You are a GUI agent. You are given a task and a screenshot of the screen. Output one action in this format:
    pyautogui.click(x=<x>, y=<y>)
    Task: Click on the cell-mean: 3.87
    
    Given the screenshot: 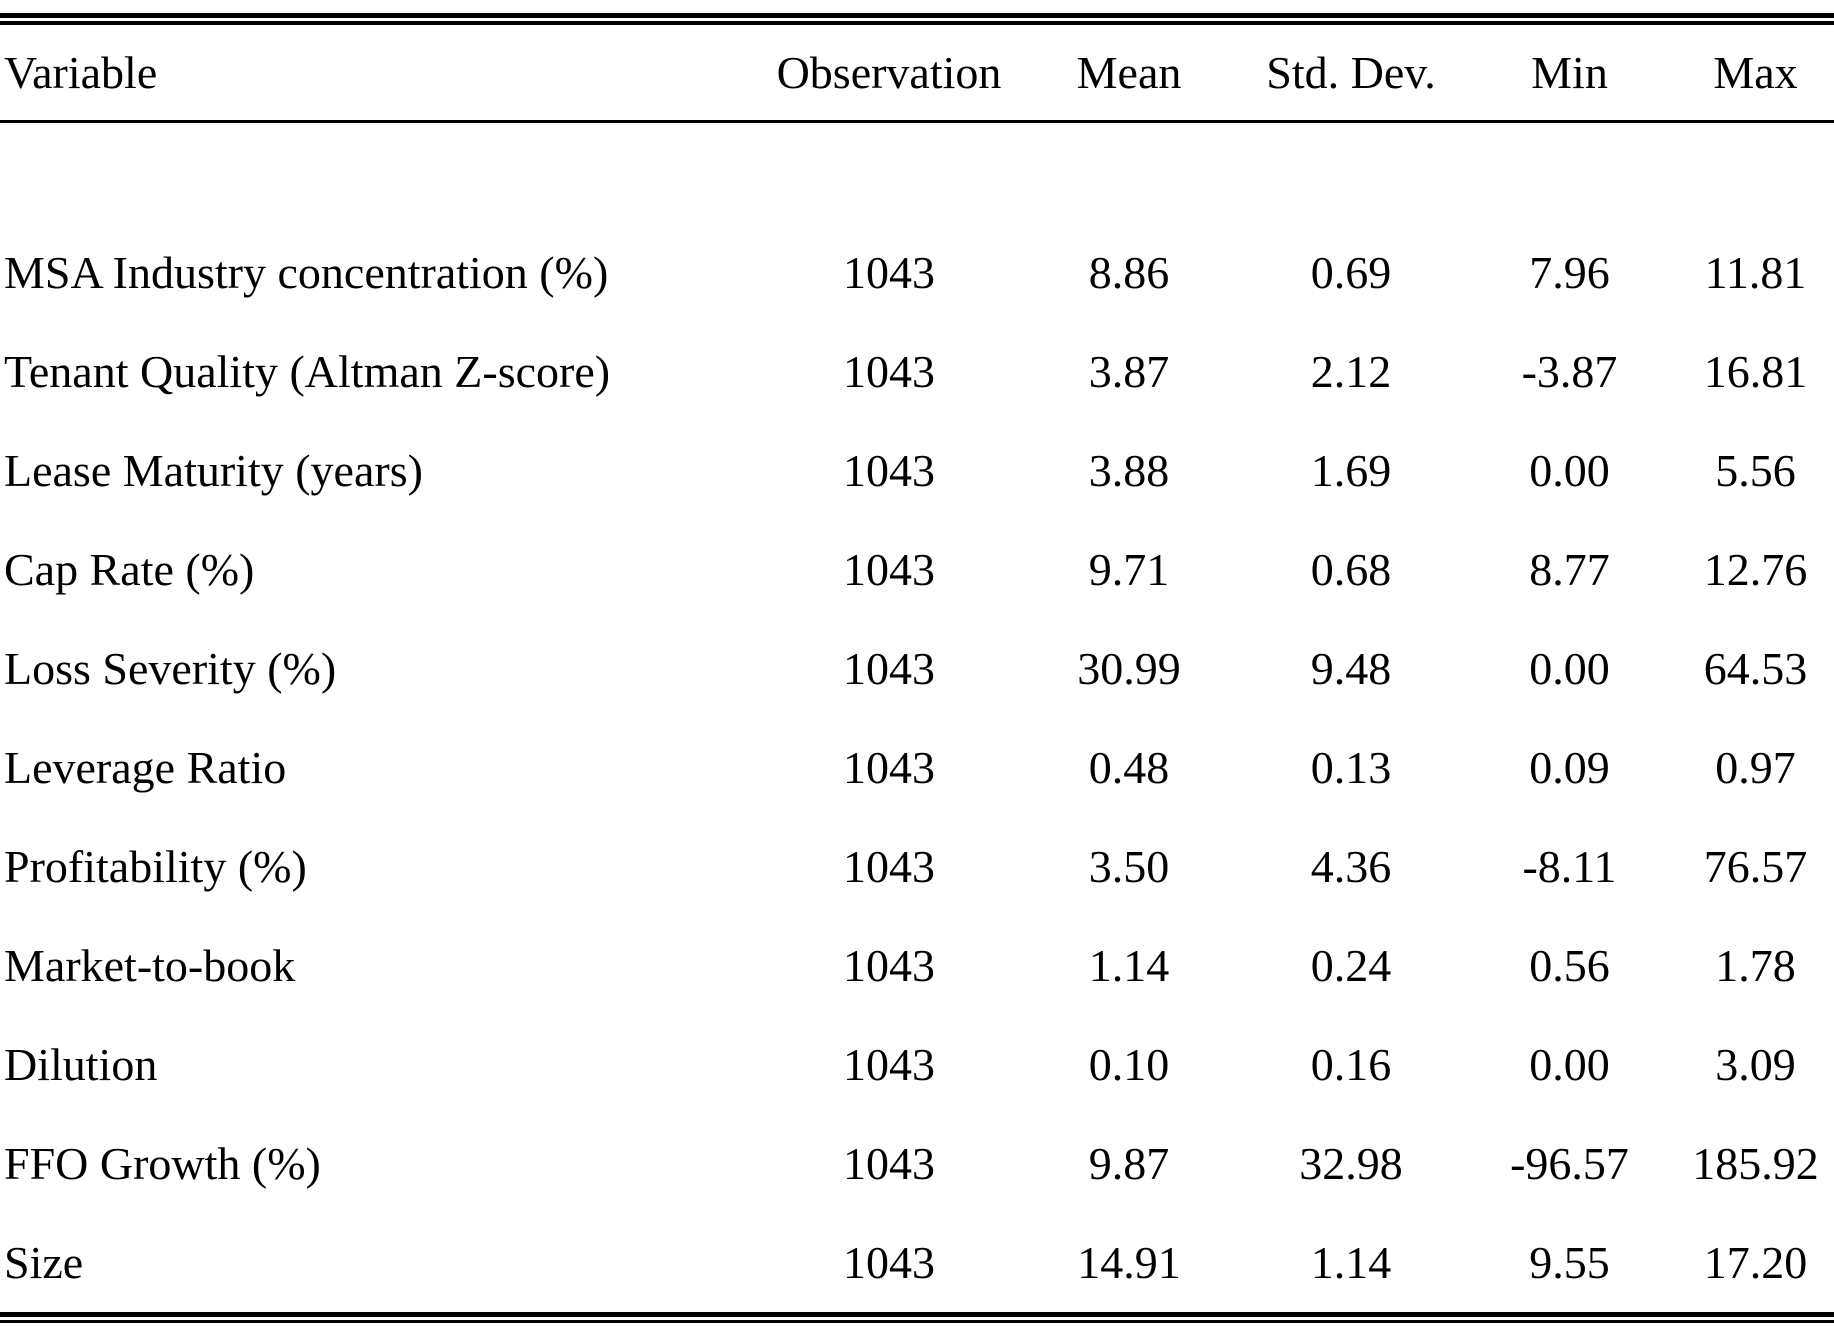 What is the action you would take?
    pyautogui.click(x=1129, y=371)
    